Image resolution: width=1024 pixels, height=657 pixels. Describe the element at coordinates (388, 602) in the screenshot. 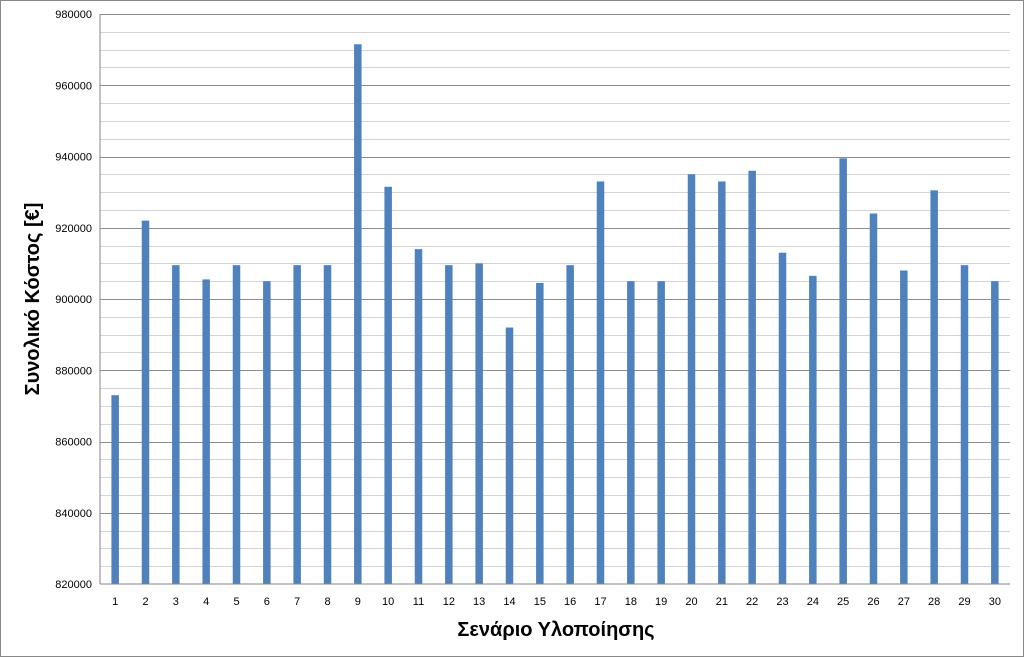

I see `x-tick-label: 10` at that location.